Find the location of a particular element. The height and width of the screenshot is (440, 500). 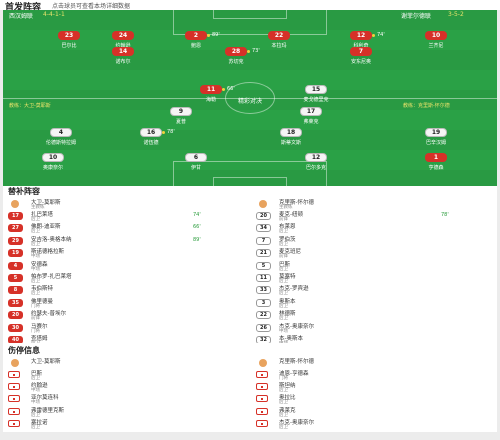

player-marker: 22 本拉玛 is located at coordinates (279, 42).